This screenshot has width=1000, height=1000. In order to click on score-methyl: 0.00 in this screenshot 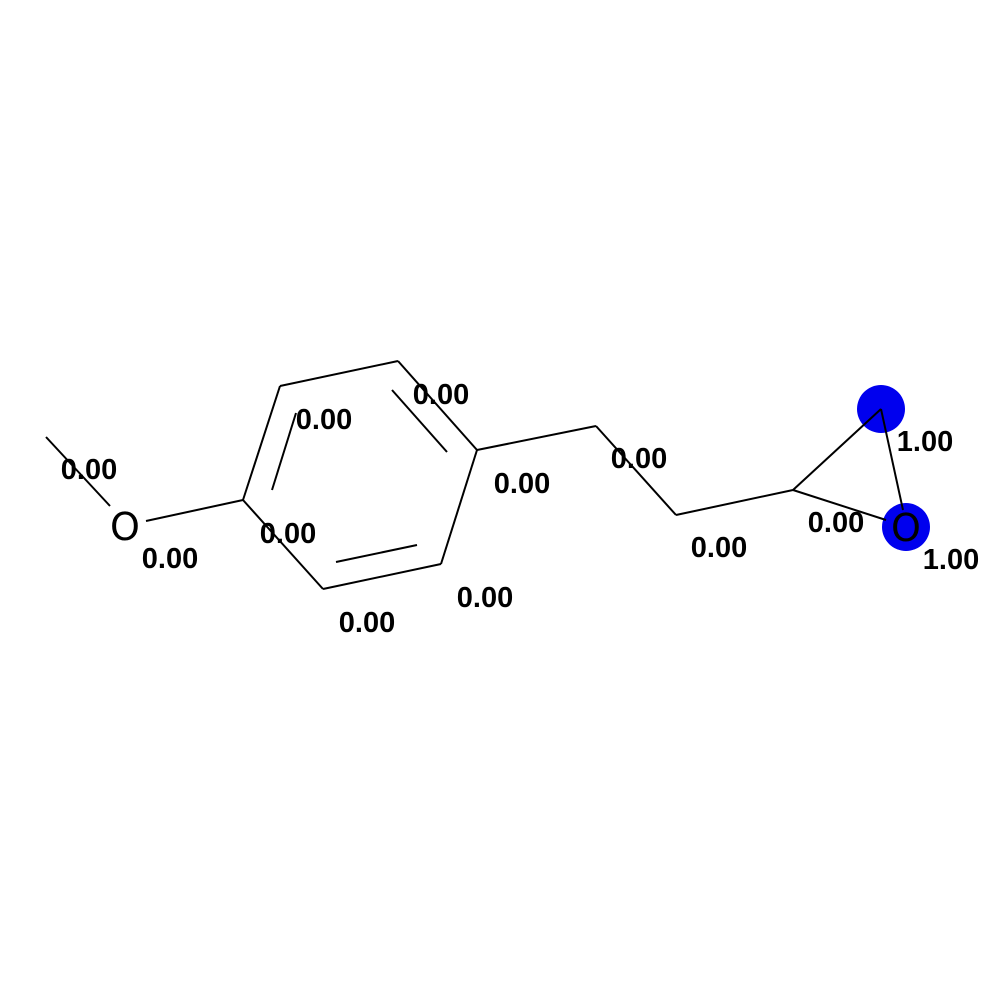, I will do `click(89, 470)`.